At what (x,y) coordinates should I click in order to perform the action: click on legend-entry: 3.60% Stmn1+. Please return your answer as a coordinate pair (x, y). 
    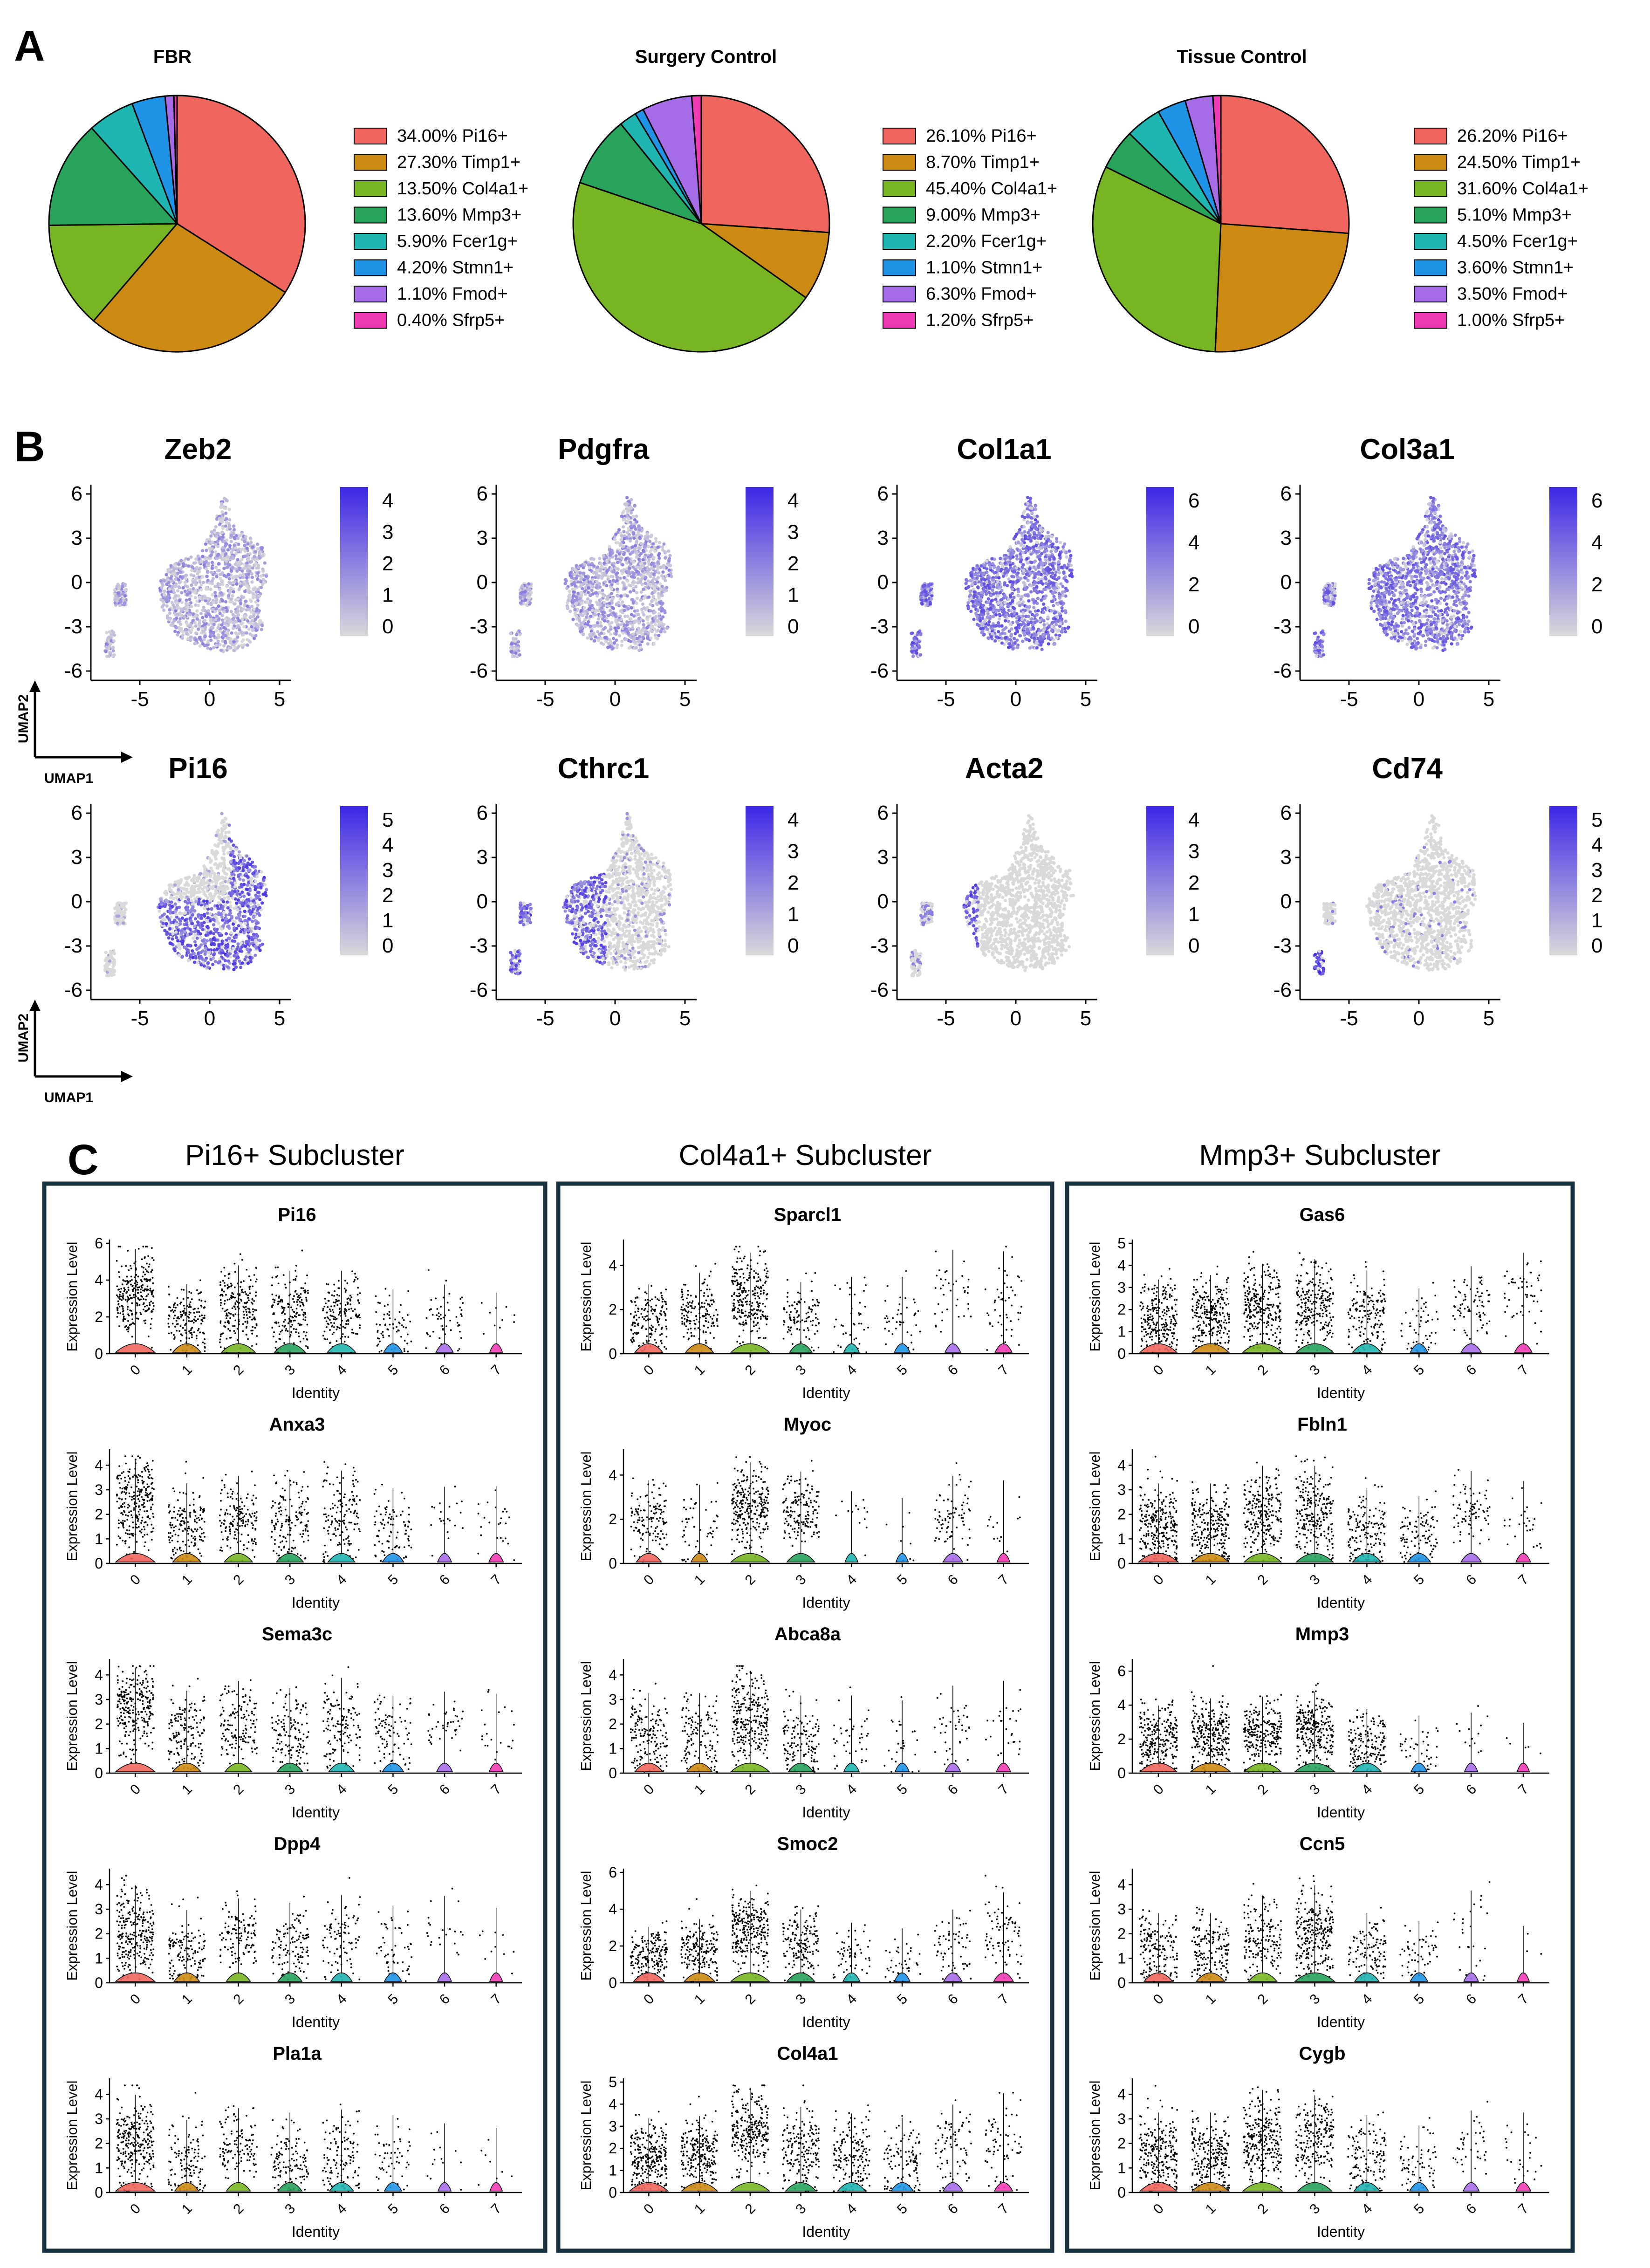
    Looking at the image, I should click on (1515, 268).